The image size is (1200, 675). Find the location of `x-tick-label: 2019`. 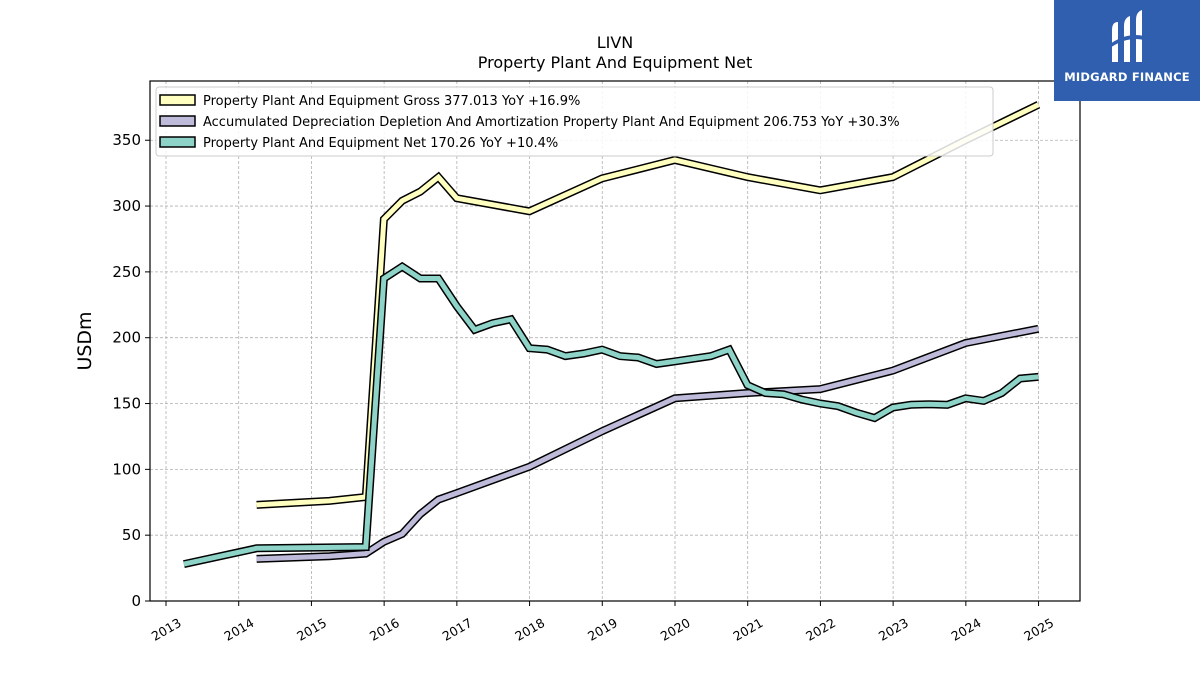

x-tick-label: 2019 is located at coordinates (602, 629).